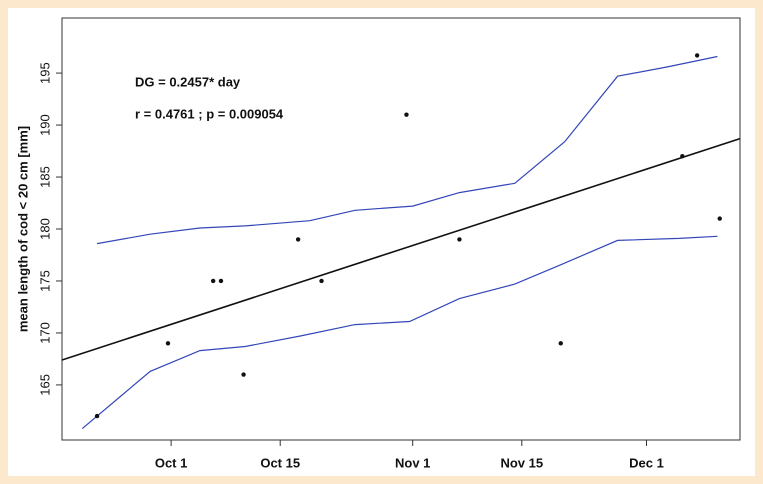 This screenshot has width=763, height=484. I want to click on annotation: DG = 0.2457* day, so click(188, 81).